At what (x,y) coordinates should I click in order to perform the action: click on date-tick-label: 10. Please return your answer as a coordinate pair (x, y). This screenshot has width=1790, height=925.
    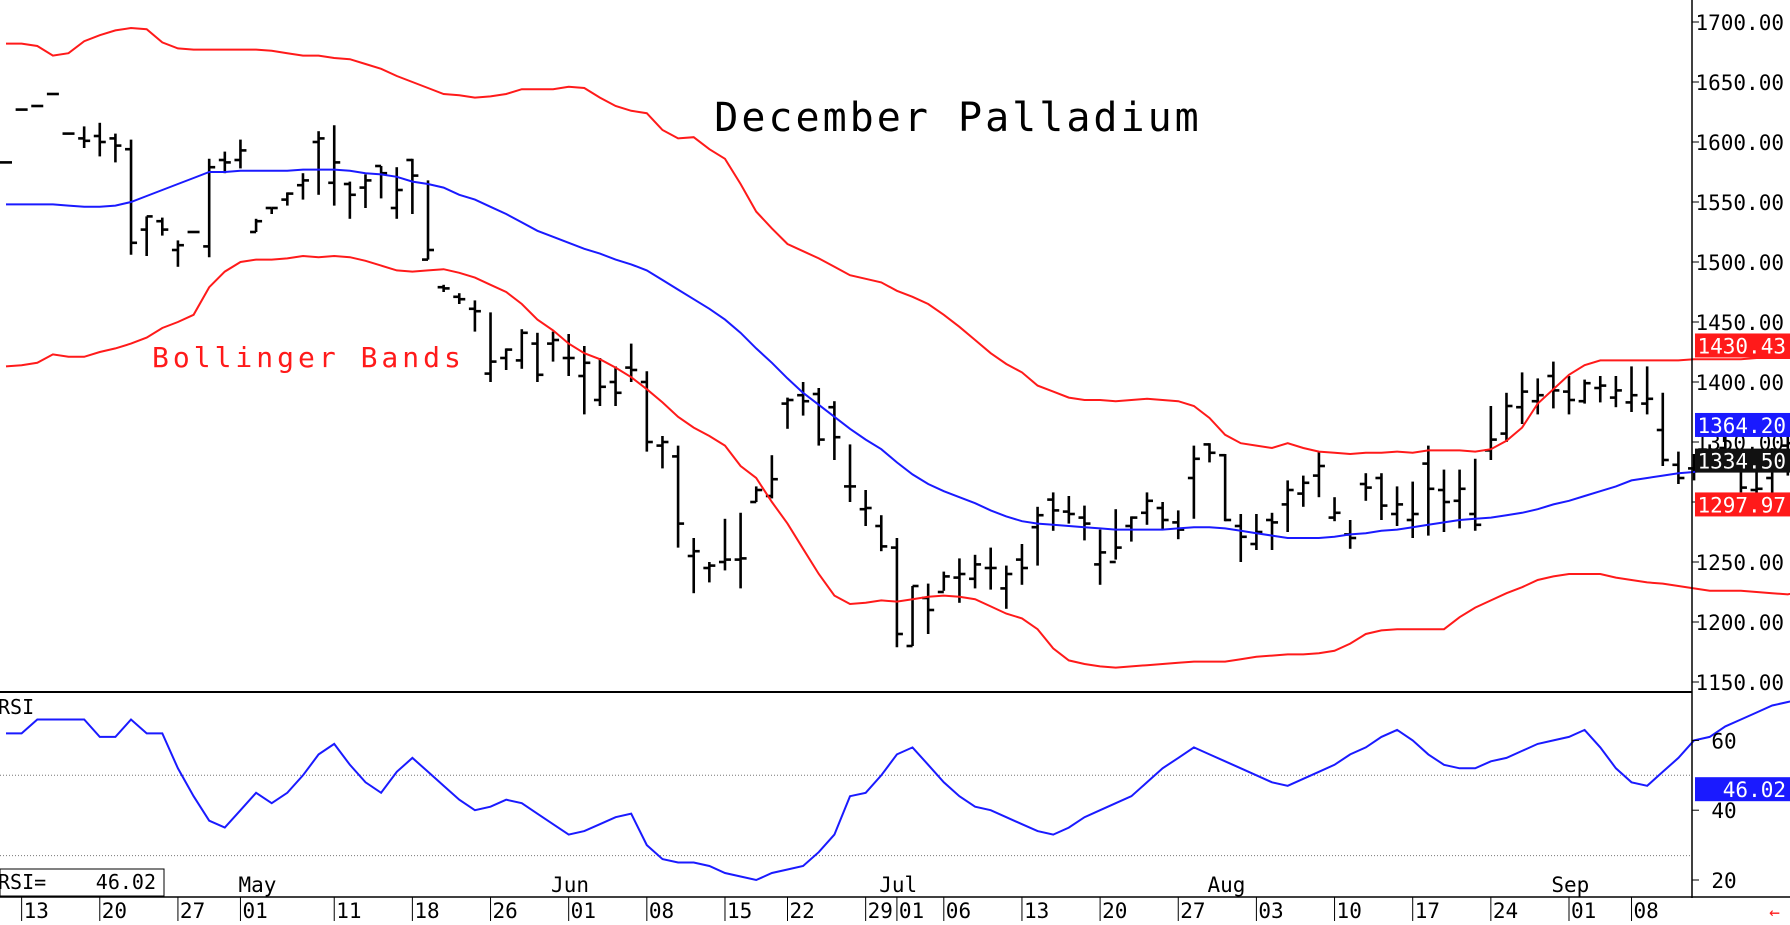
    Looking at the image, I should click on (1349, 910).